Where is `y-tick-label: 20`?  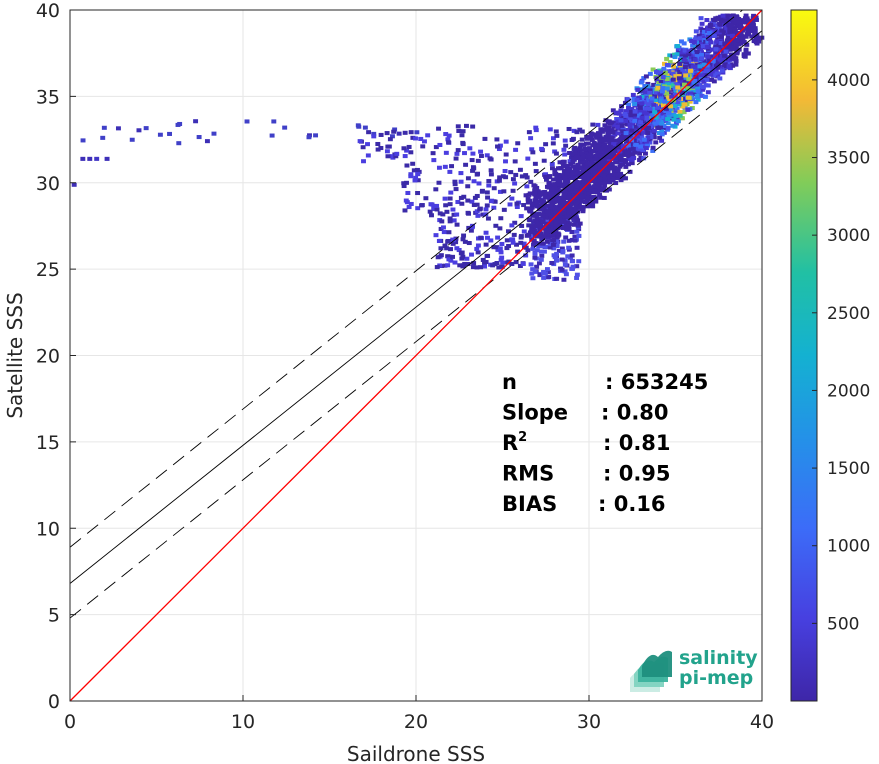 y-tick-label: 20 is located at coordinates (48, 357).